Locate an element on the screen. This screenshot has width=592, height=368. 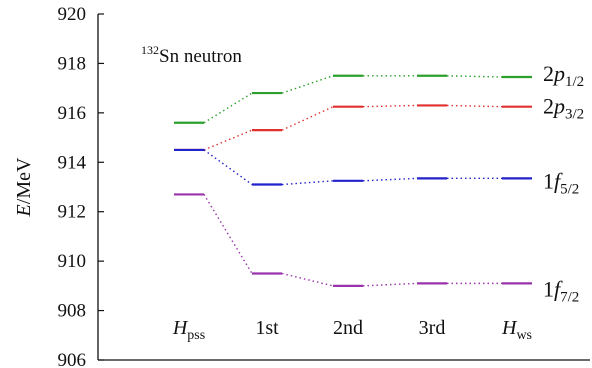
x-category-labels: Hpss 1st 2nd 3rd Hws is located at coordinates (352, 330).